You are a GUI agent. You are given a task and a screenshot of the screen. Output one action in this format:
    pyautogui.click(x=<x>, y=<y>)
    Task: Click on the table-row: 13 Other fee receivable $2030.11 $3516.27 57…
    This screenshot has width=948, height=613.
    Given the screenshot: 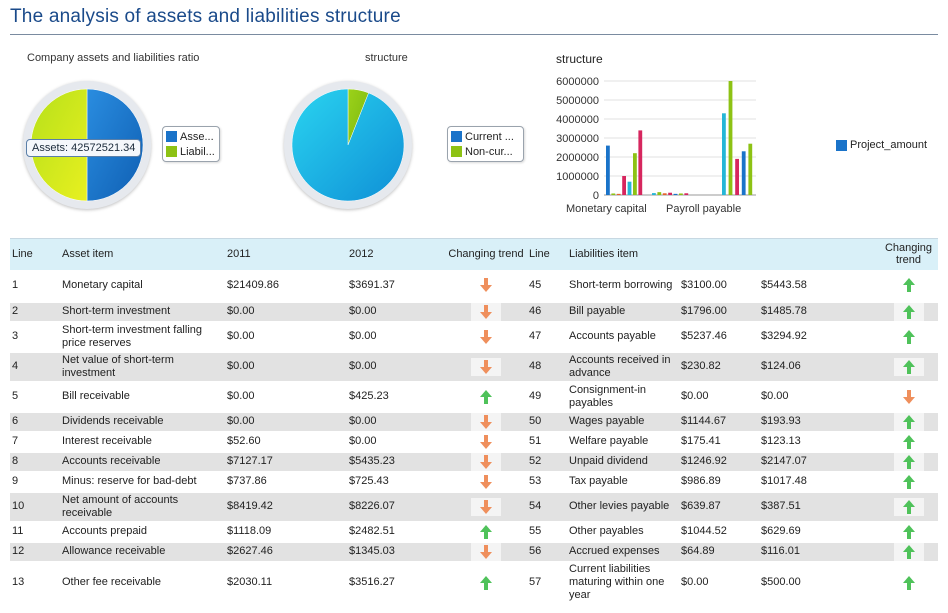 What is the action you would take?
    pyautogui.click(x=474, y=583)
    